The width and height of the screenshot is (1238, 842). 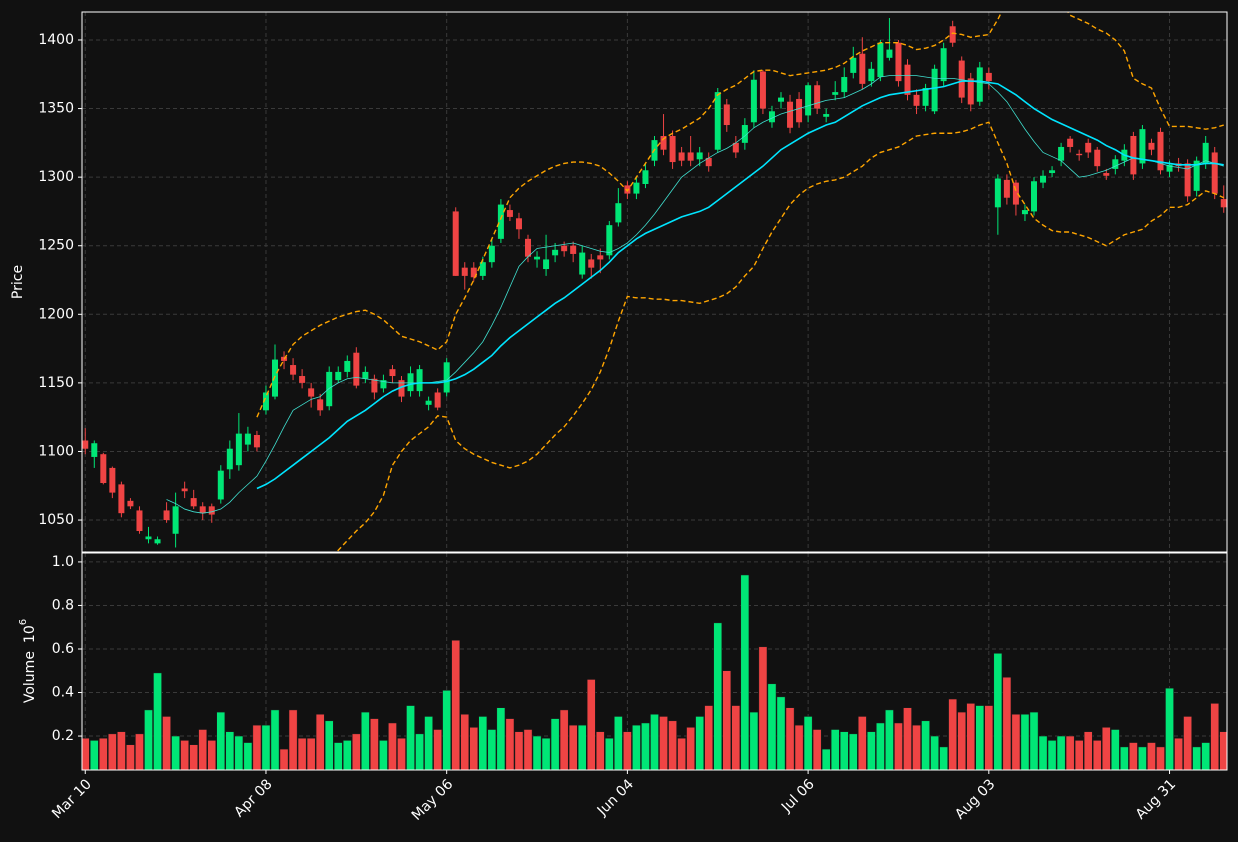 What do you see at coordinates (23, 622) in the screenshot?
I see `volume-scale-power: 6` at bounding box center [23, 622].